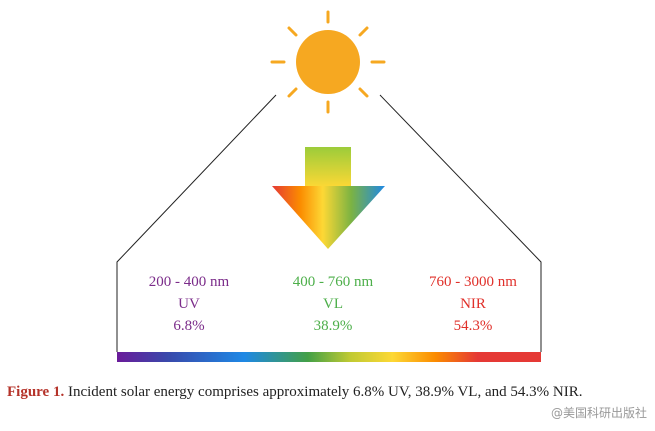 Image resolution: width=655 pixels, height=431 pixels. What do you see at coordinates (36, 392) in the screenshot?
I see `caption-label: Figure 1.` at bounding box center [36, 392].